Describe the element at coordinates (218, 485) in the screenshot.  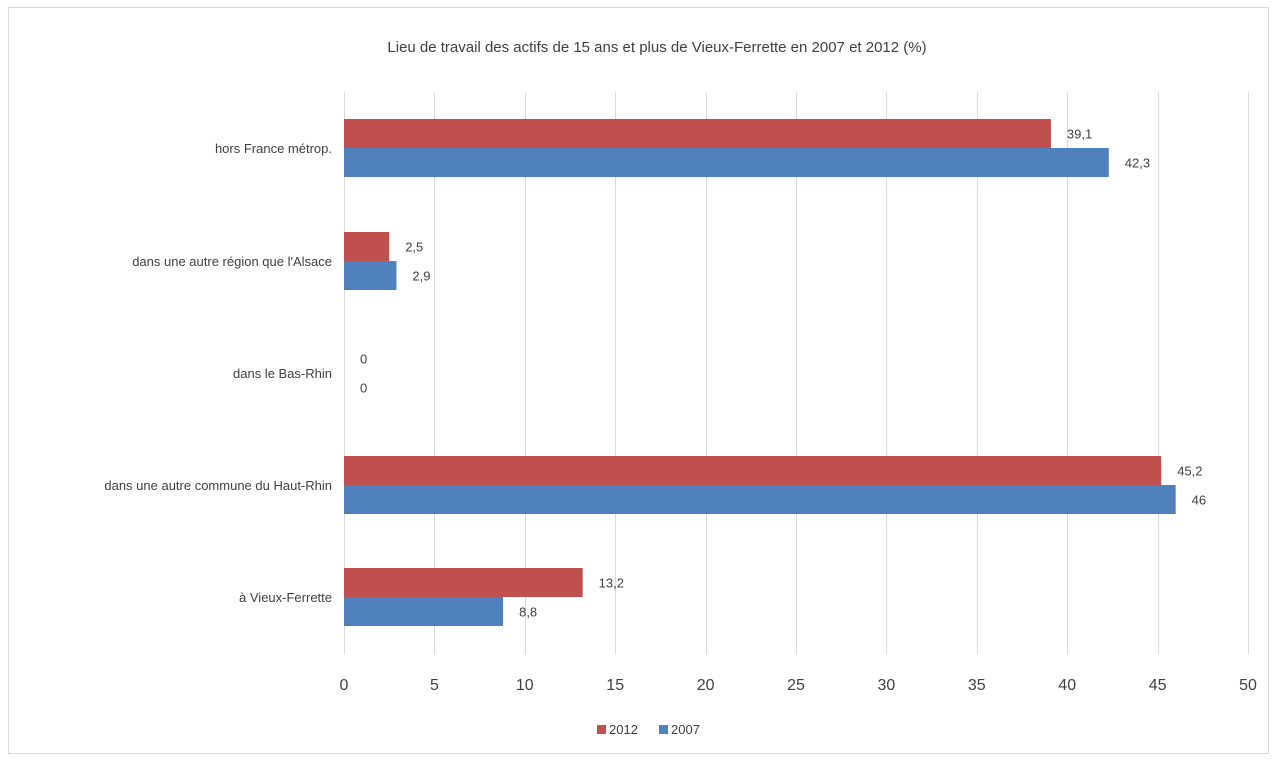
I see `category-label: dans une autre commune du Haut-Rhin` at that location.